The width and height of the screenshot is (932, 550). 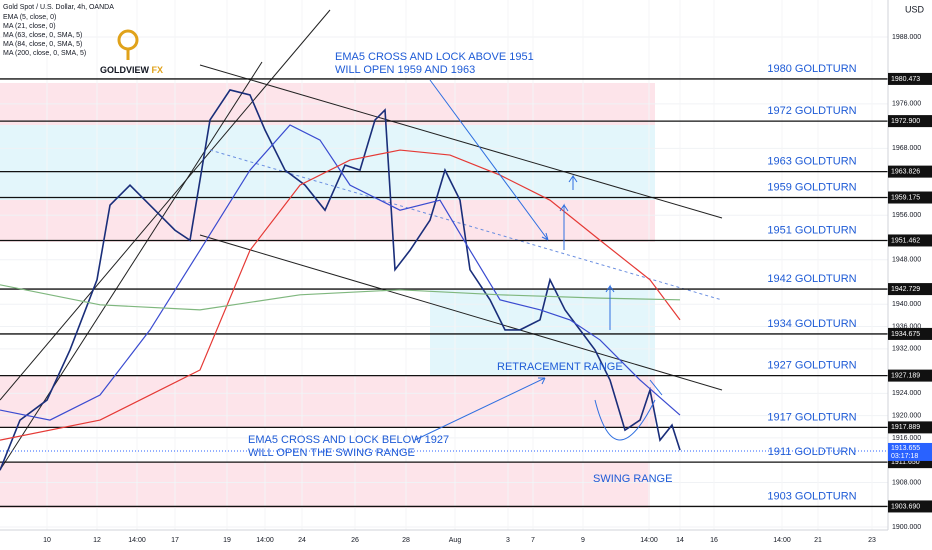 I want to click on y-tick-label: 1920.000, so click(x=906, y=415).